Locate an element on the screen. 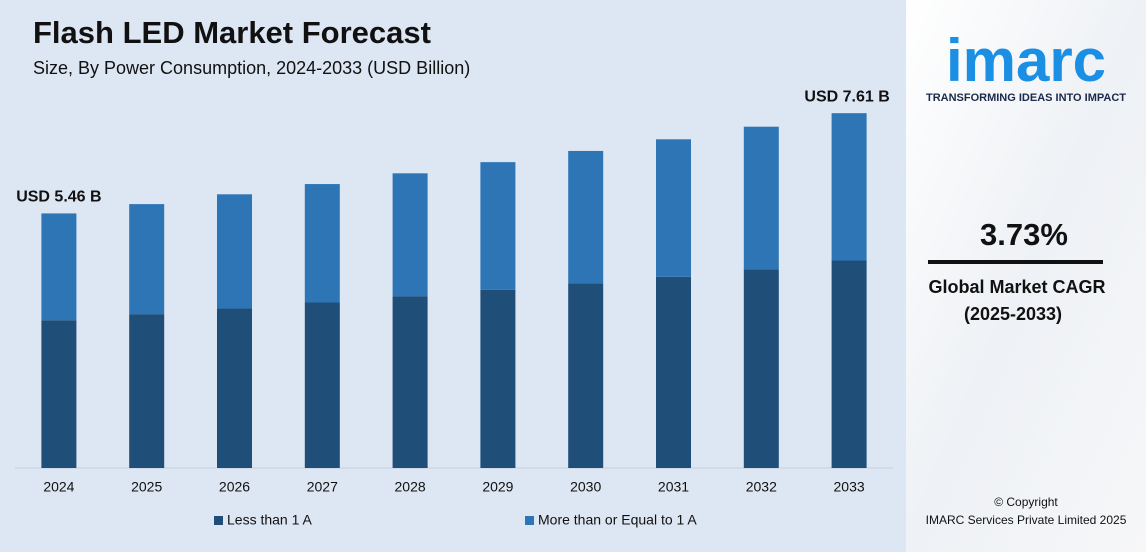 The width and height of the screenshot is (1146, 552). chart-title: Flash LED Market Forecast is located at coordinates (232, 32).